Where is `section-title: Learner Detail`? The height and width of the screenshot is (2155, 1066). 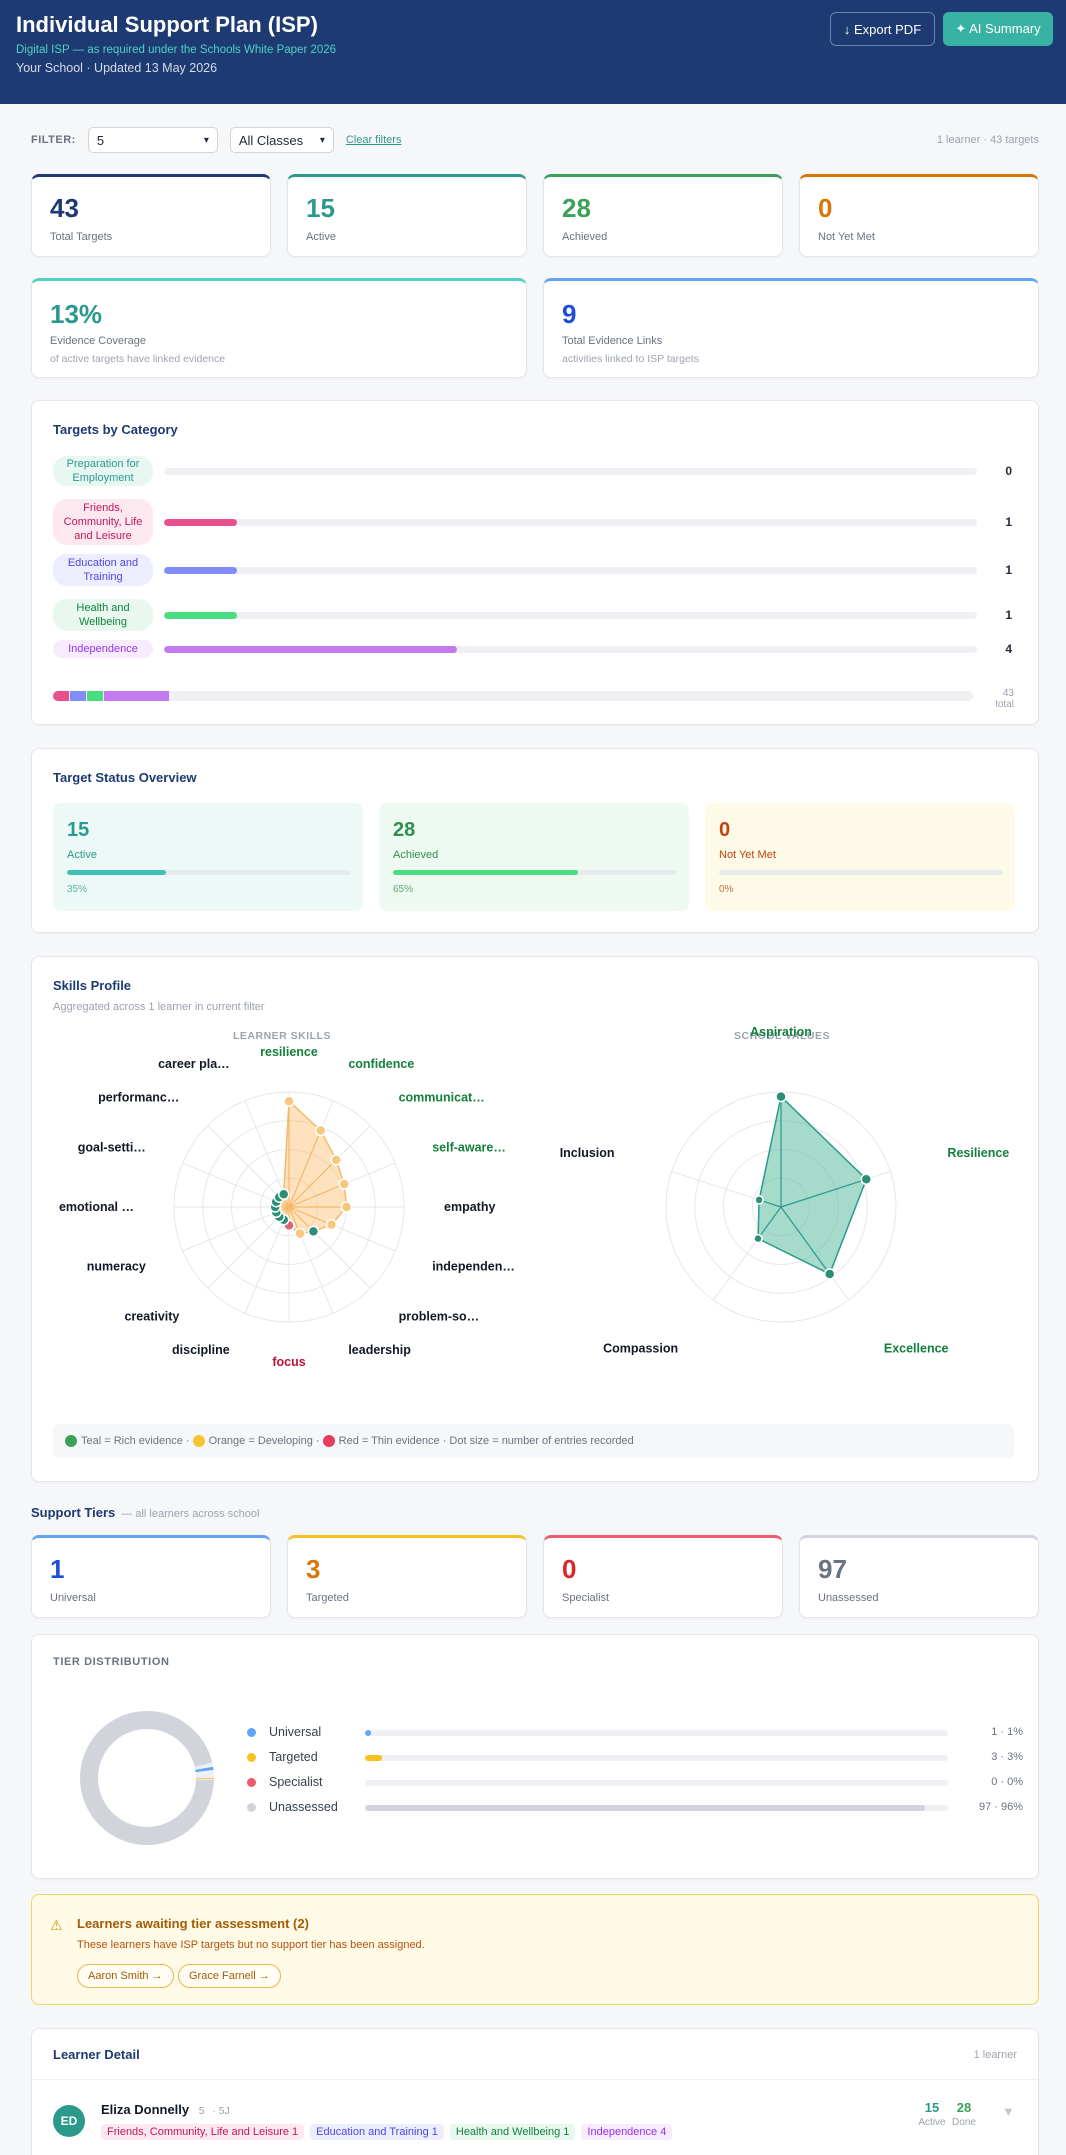 section-title: Learner Detail is located at coordinates (96, 2054).